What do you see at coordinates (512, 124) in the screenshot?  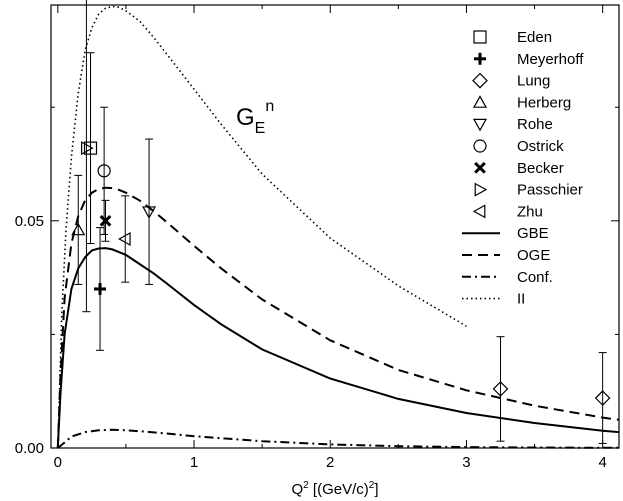 I see `legend-item-rohe: Rohe` at bounding box center [512, 124].